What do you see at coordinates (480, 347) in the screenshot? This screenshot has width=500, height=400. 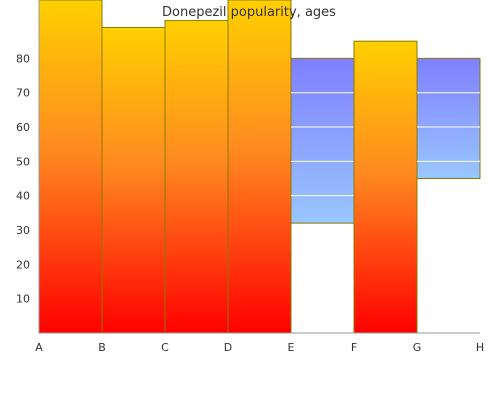 I see `x-tick-label: H` at bounding box center [480, 347].